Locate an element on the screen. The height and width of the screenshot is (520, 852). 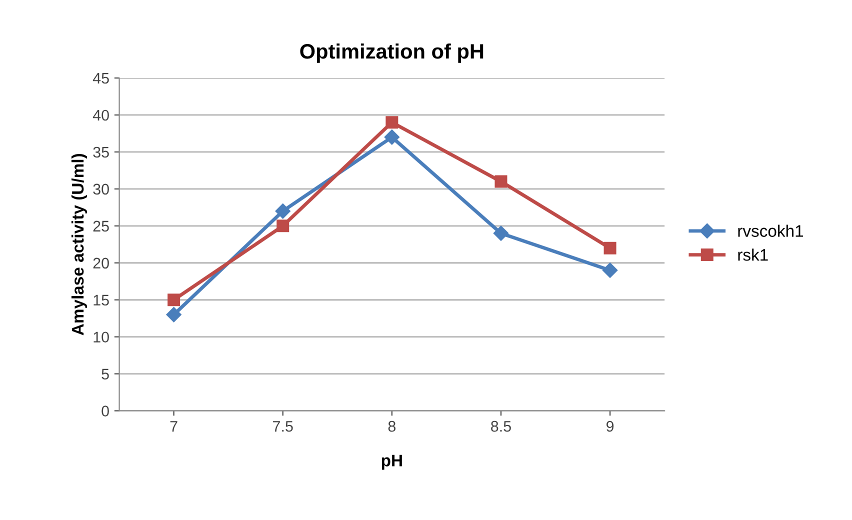
x-tick-label: 8 is located at coordinates (392, 426).